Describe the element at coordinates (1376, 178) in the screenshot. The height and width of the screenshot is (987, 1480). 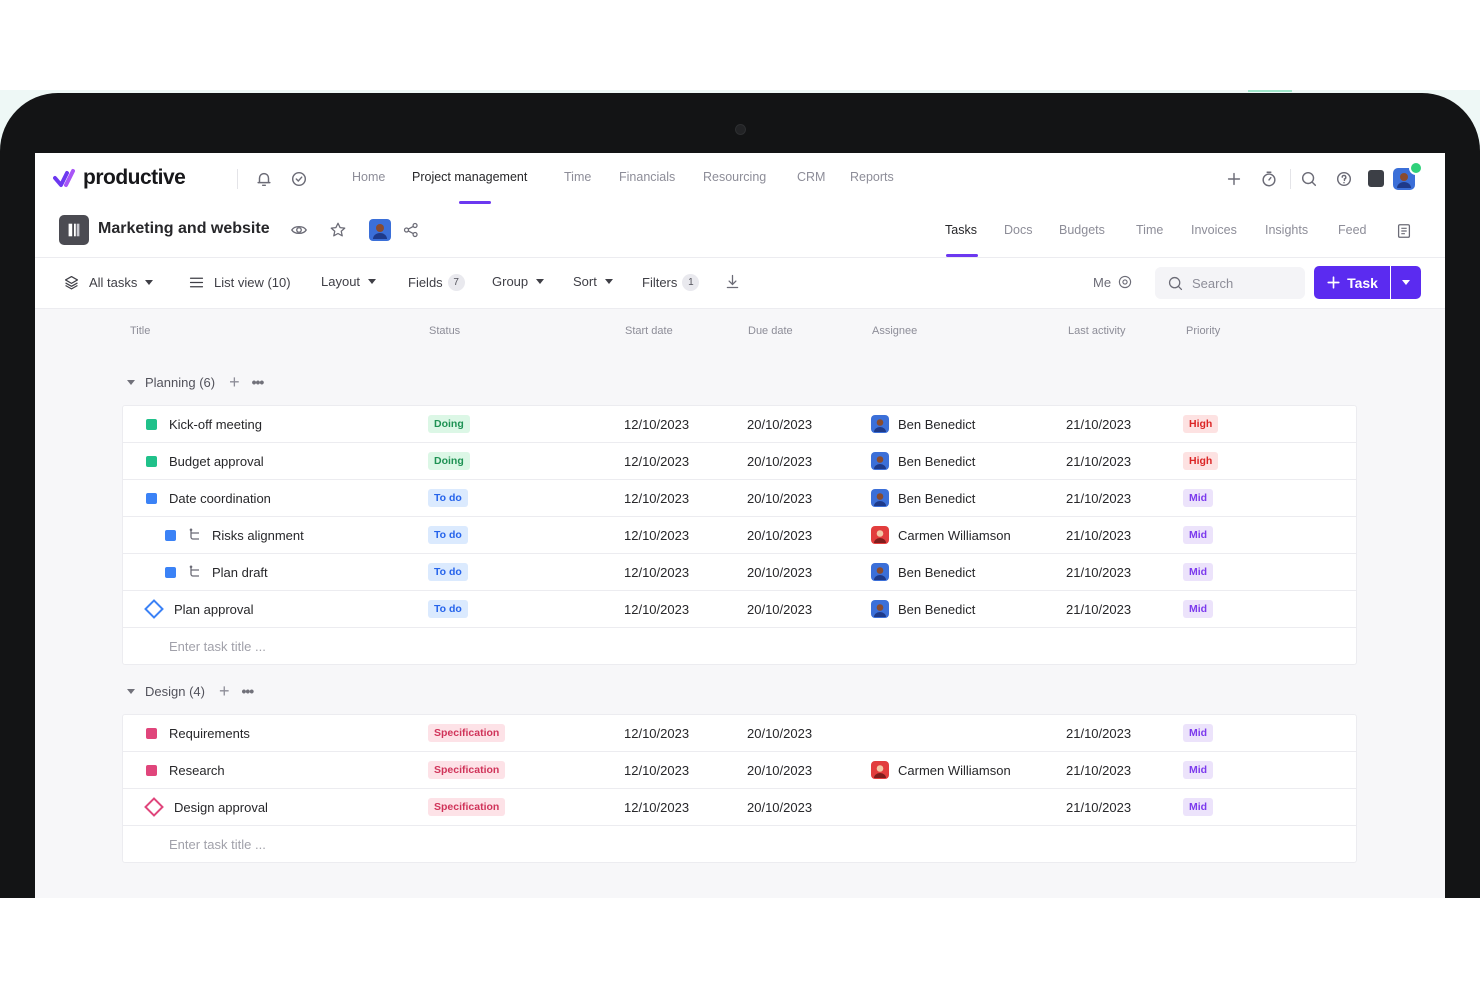
I see `org-icon` at that location.